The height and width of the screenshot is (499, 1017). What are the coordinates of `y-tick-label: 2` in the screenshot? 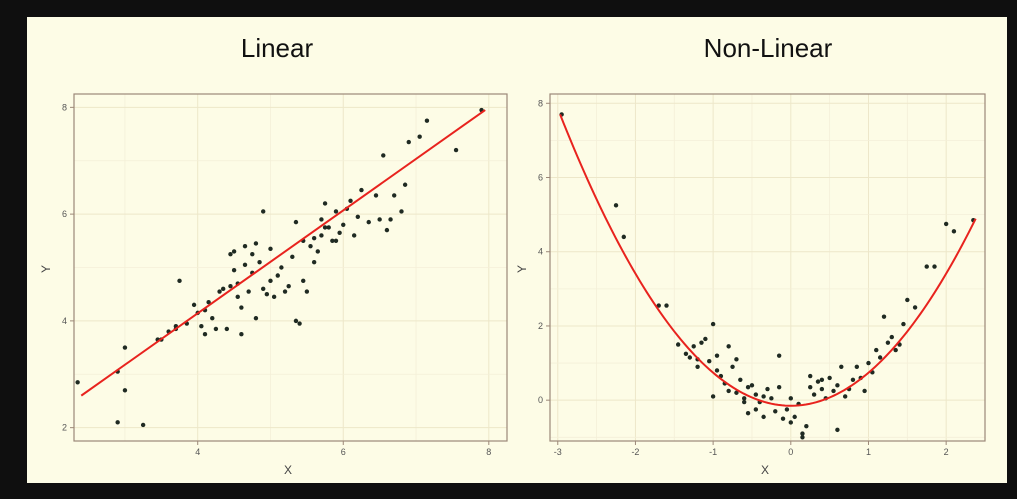 It's located at (540, 326).